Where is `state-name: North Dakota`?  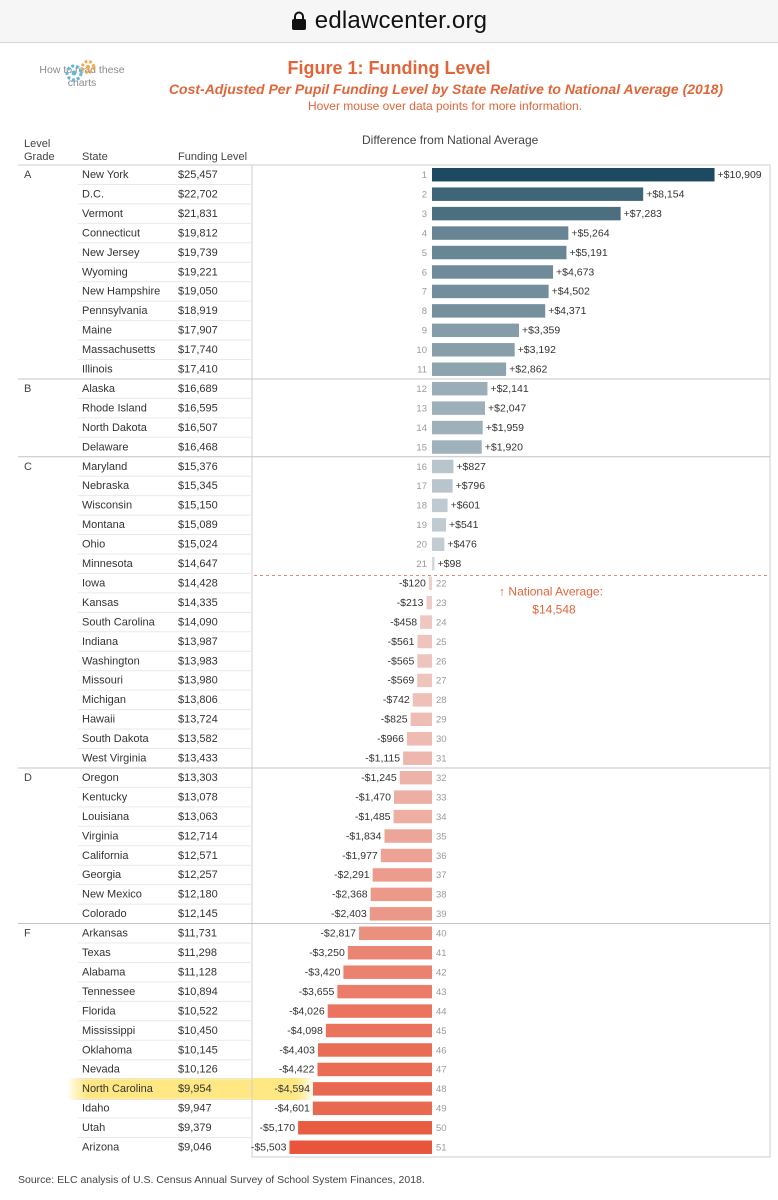 state-name: North Dakota is located at coordinates (115, 428).